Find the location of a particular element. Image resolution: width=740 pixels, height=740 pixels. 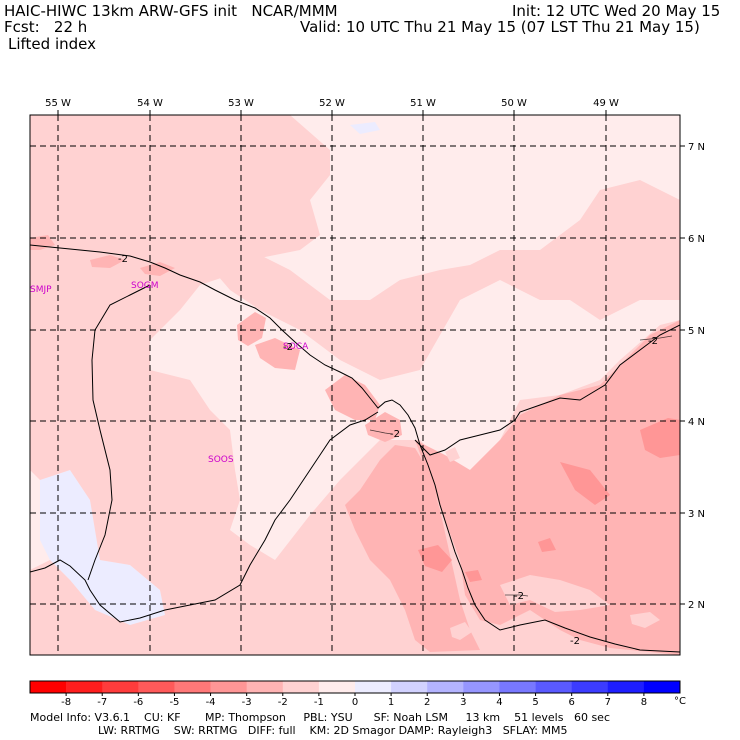

li-minus1-top is located at coordinates (165, 186).